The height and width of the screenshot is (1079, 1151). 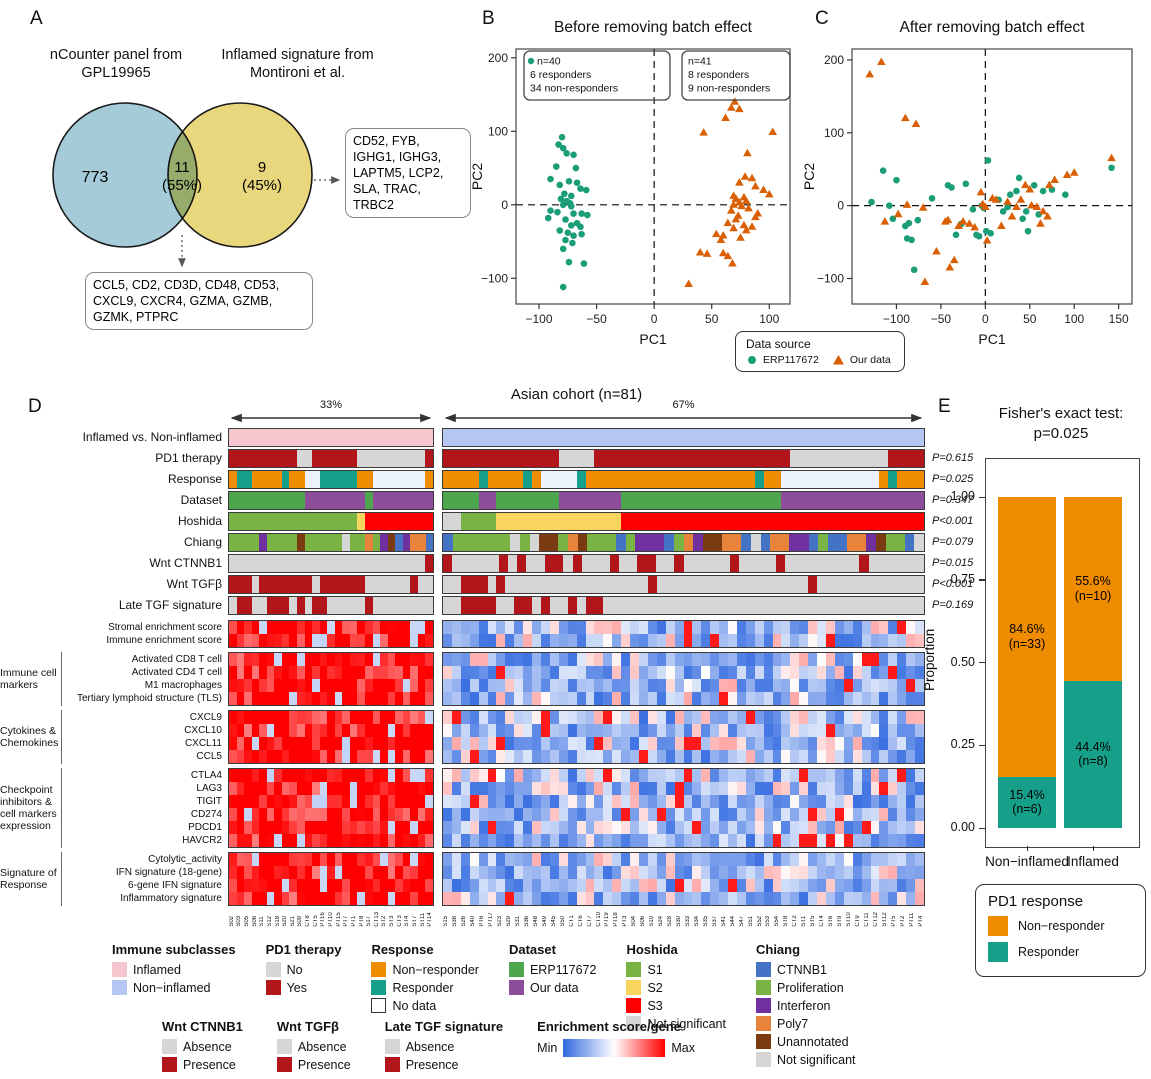 What do you see at coordinates (203, 743) in the screenshot?
I see `heatmap-row-label: CXCL11` at bounding box center [203, 743].